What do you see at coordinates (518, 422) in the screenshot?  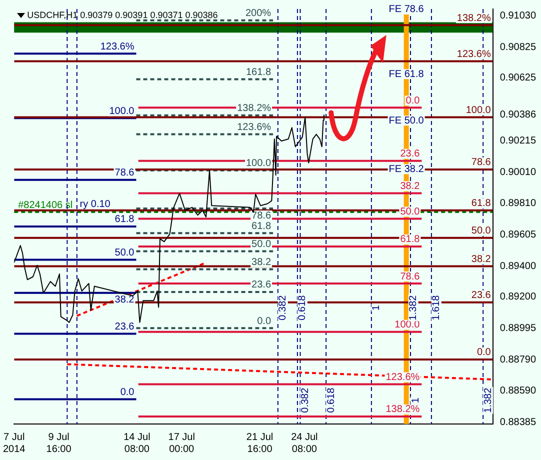 I see `y-tick-label: 0.88385` at bounding box center [518, 422].